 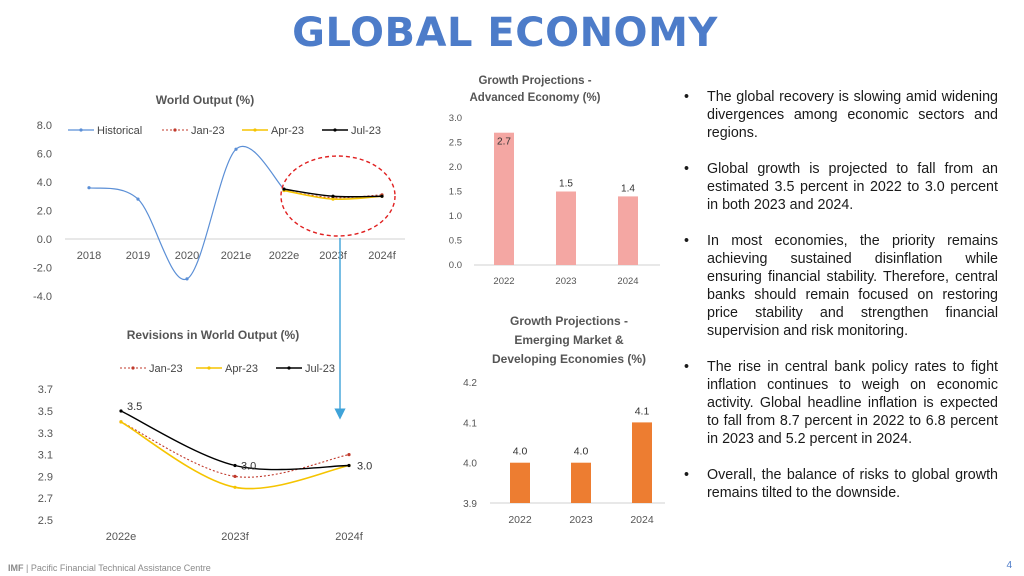 I want to click on y-tick-label: 1.5, so click(x=455, y=192).